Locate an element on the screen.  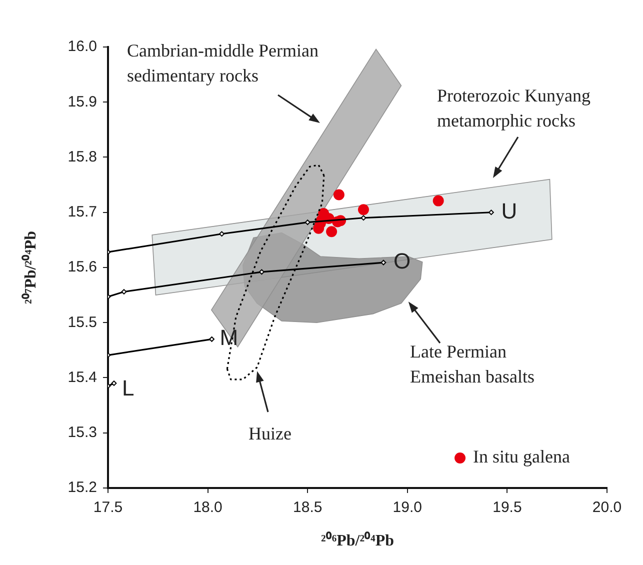
legend-label: In situ galena is located at coordinates (521, 456).